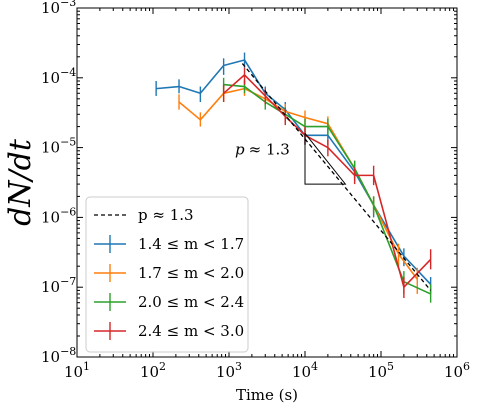 Image resolution: width=484 pixels, height=407 pixels. Describe the element at coordinates (86, 366) in the screenshot. I see `x-tick-exp: 1` at that location.